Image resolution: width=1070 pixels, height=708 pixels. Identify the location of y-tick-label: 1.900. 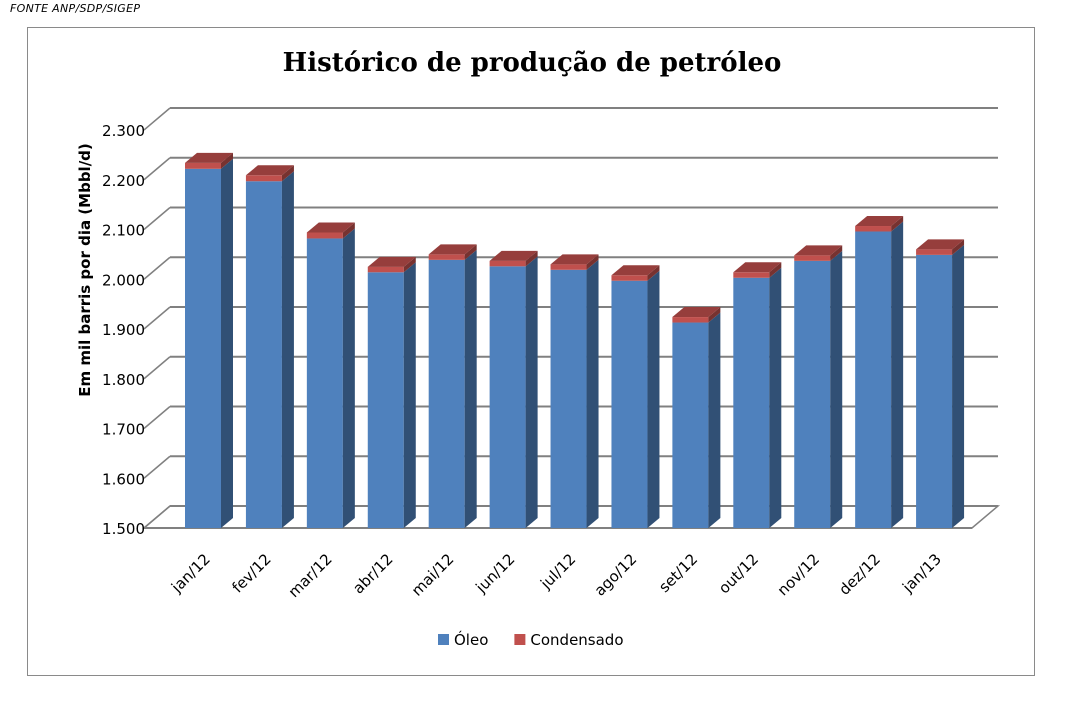
(123, 330).